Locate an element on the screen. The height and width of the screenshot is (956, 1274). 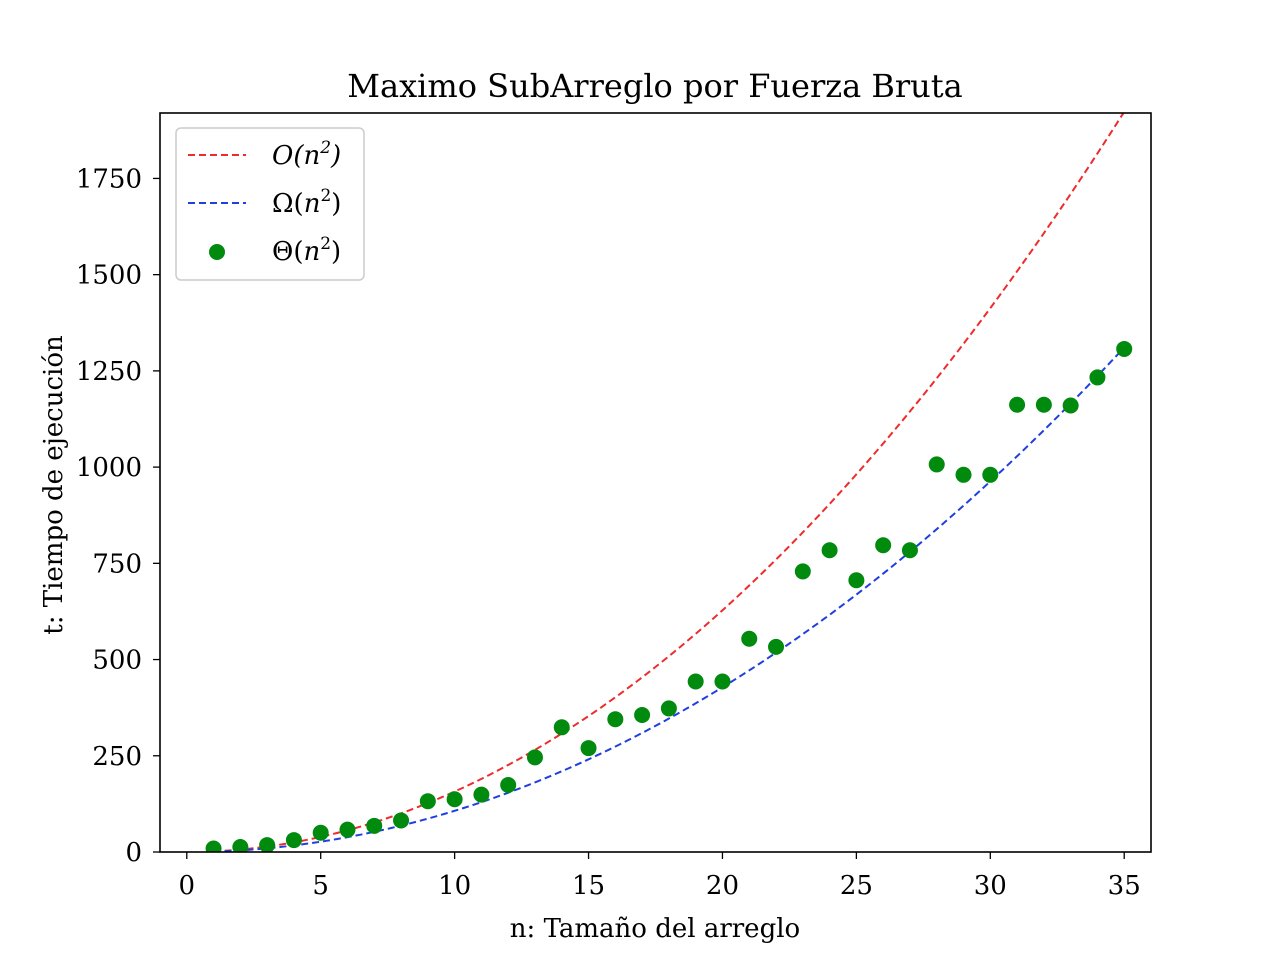
chart-title: Maximo SubArreglo por Fuerza Bruta is located at coordinates (654, 86).